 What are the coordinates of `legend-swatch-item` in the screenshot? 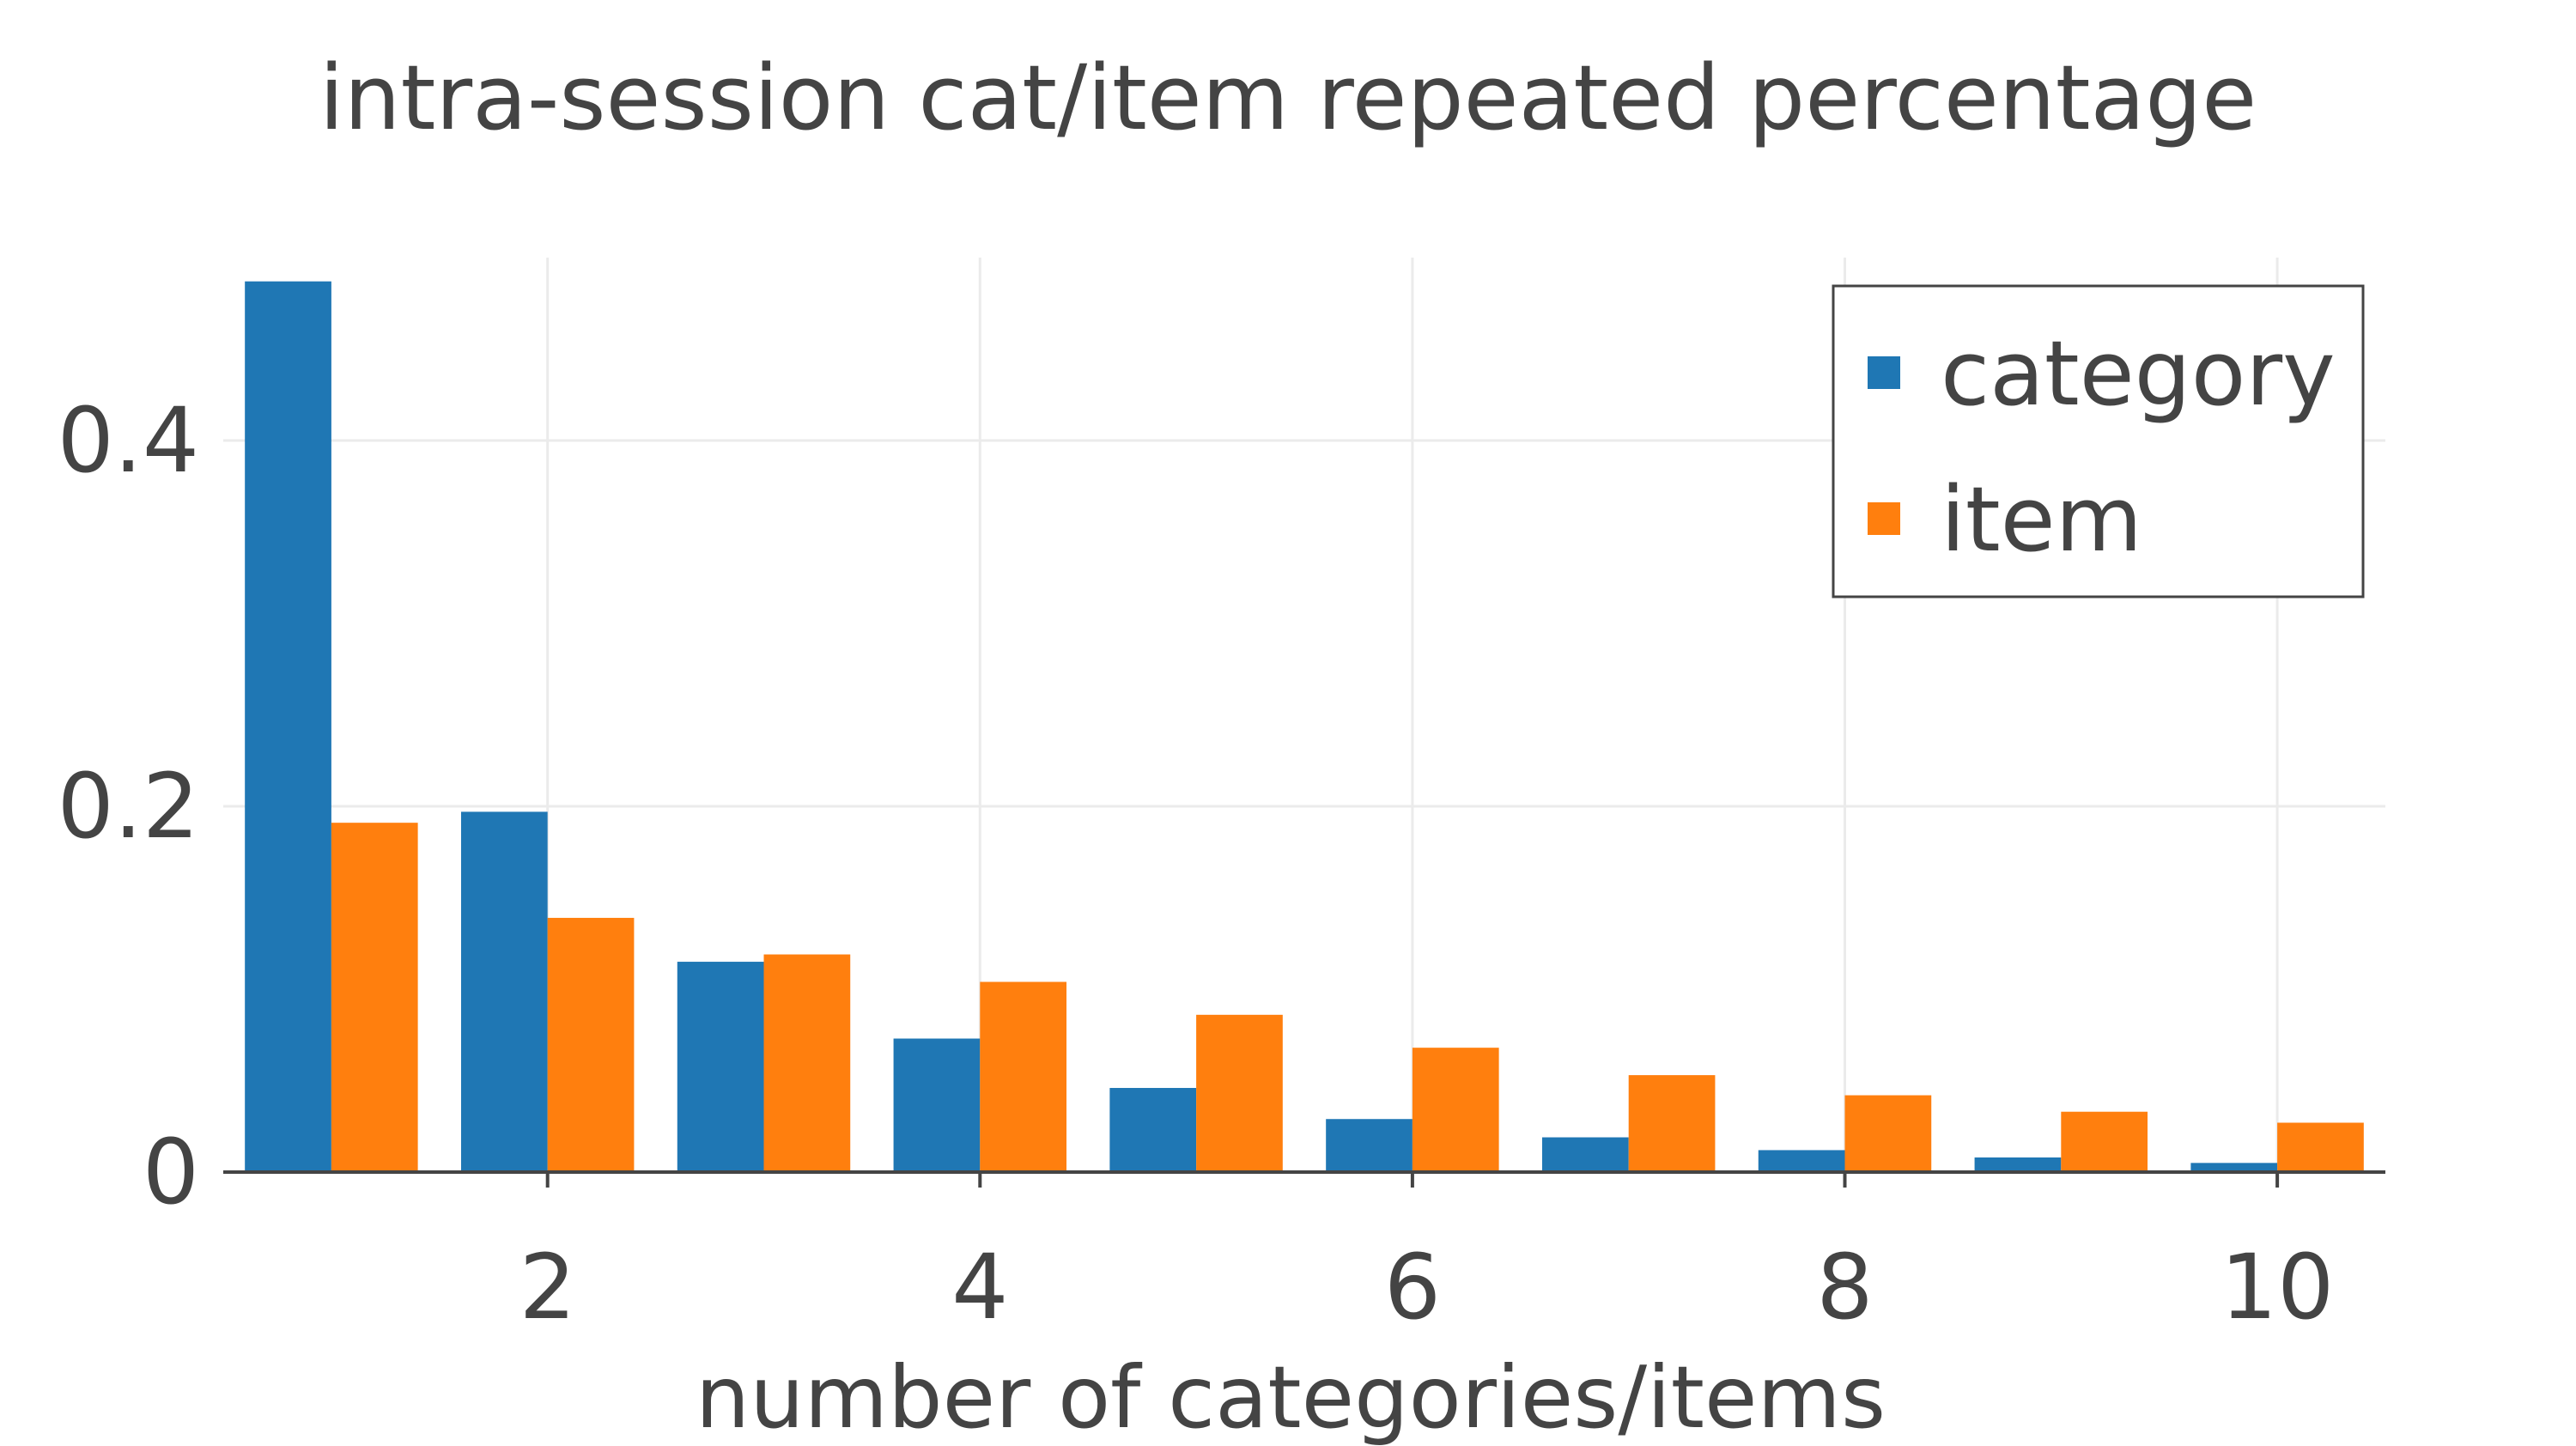 It's located at (1884, 518).